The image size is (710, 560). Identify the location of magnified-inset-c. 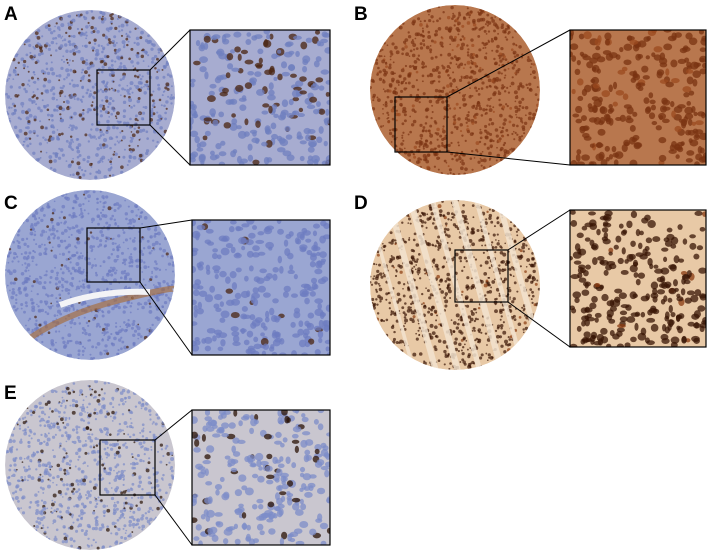
(261, 287).